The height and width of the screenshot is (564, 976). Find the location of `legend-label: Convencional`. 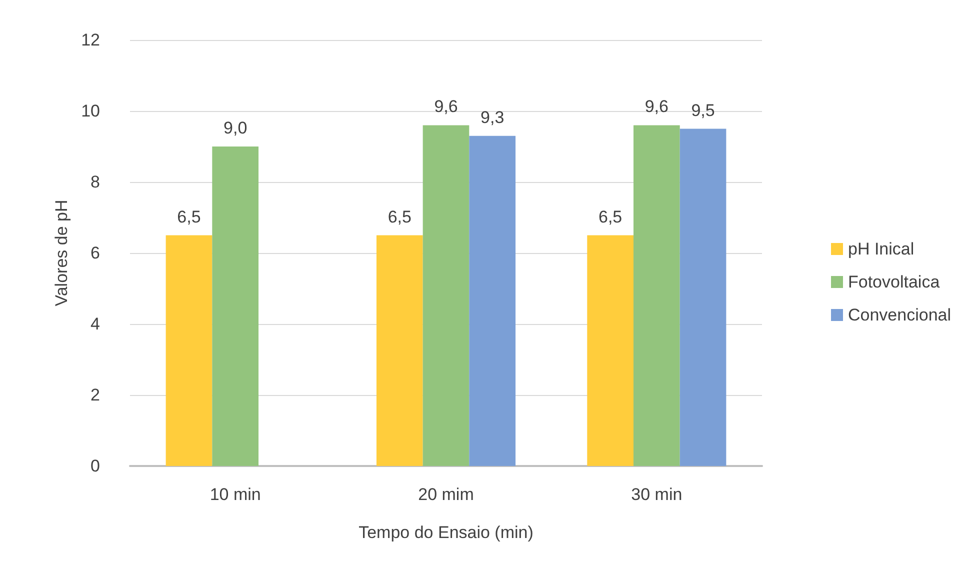

legend-label: Convencional is located at coordinates (900, 315).